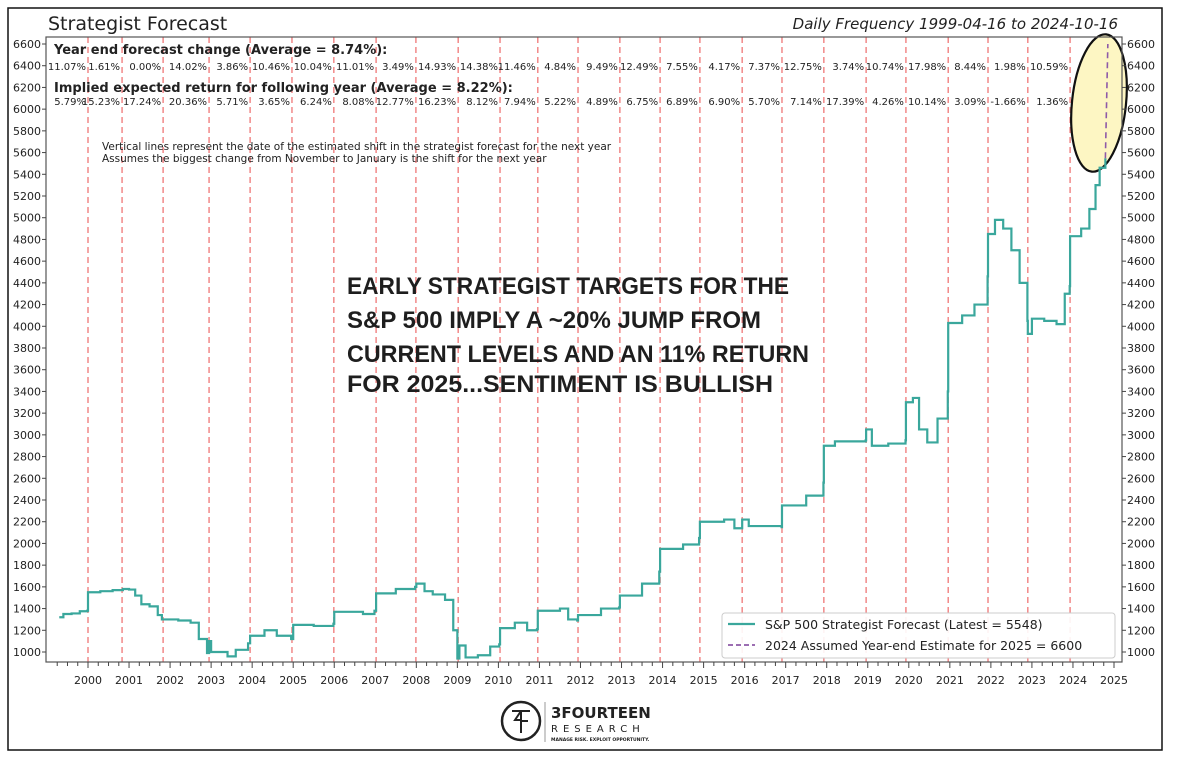  I want to click on year-end-change-value: 4.17%, so click(724, 67).